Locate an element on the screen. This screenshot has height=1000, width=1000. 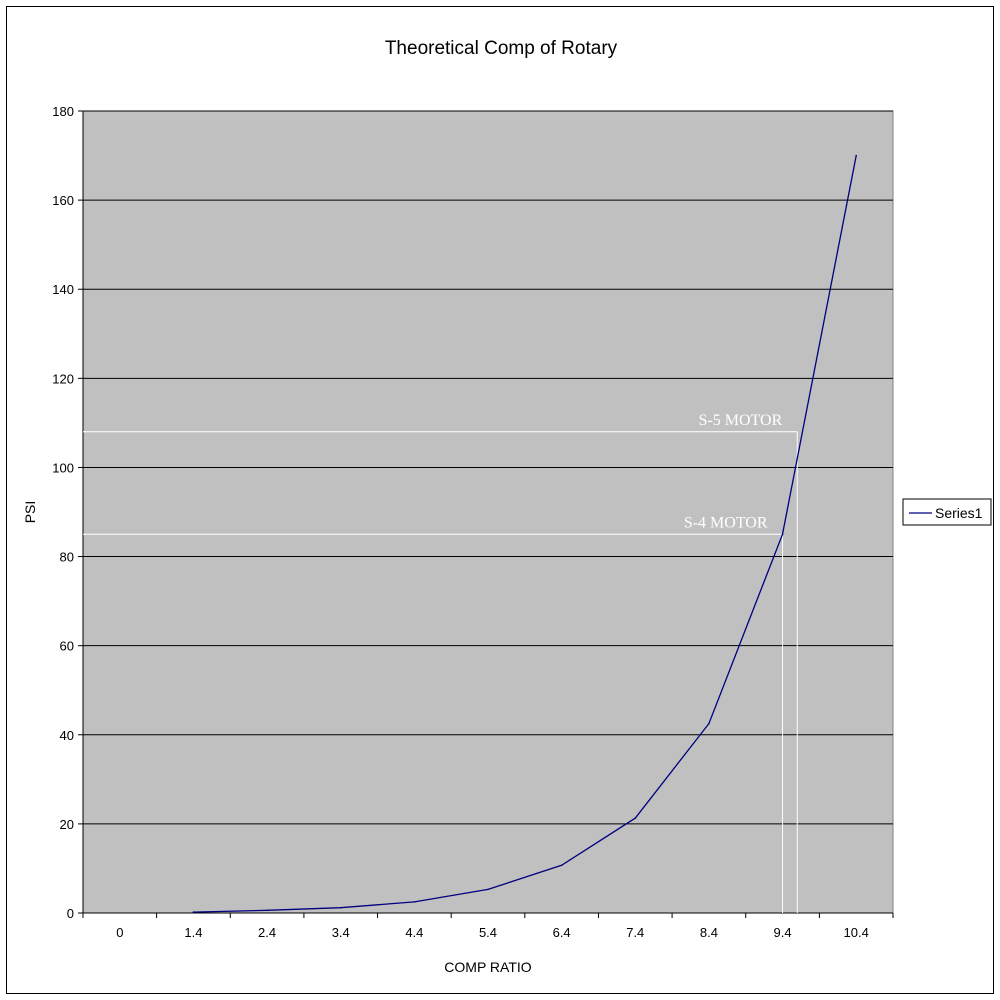
x-tick-label-4.4: 4.4 is located at coordinates (414, 932).